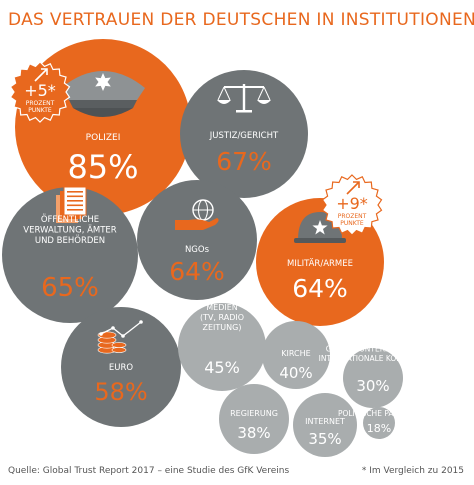 The image size is (474, 485). I want to click on bubble-regierung: REGIERUNG 38%, so click(254, 419).